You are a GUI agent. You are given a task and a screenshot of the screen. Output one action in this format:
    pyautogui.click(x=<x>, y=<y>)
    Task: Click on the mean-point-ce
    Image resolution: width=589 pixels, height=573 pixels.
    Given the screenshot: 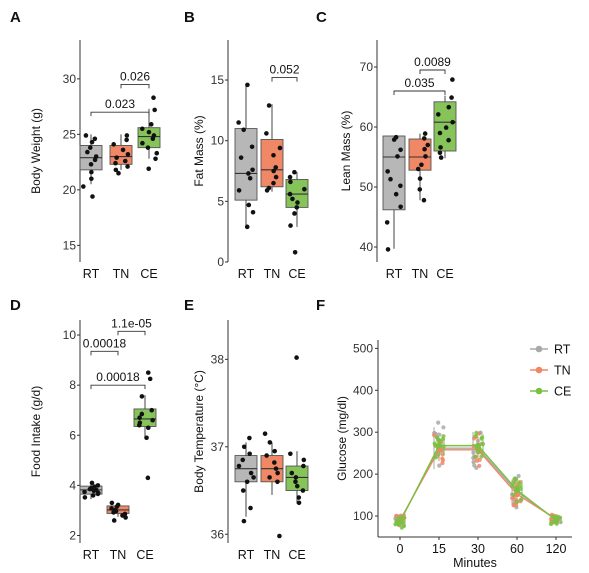 What is the action you would take?
    pyautogui.click(x=556, y=520)
    